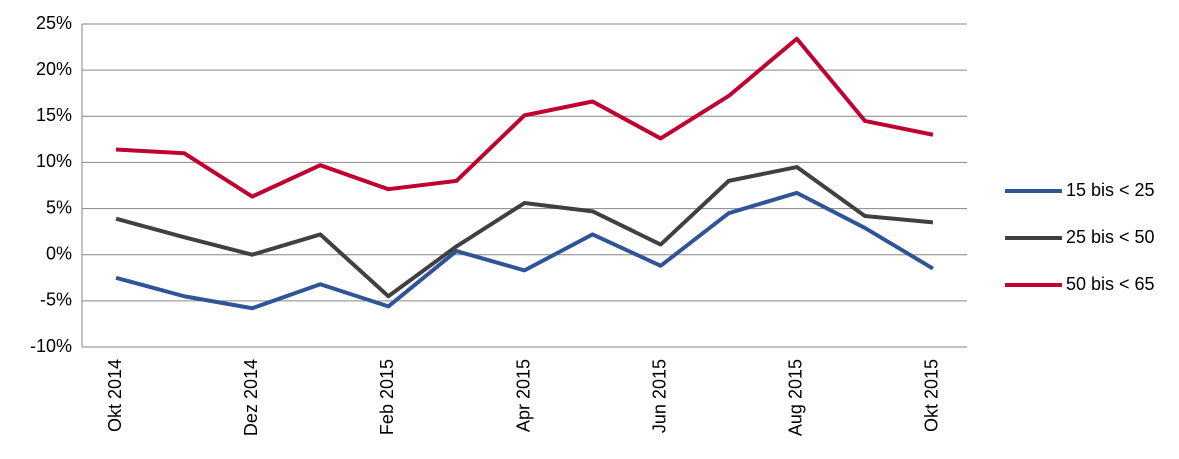  I want to click on x-tick-label: Dez 2014, so click(251, 397).